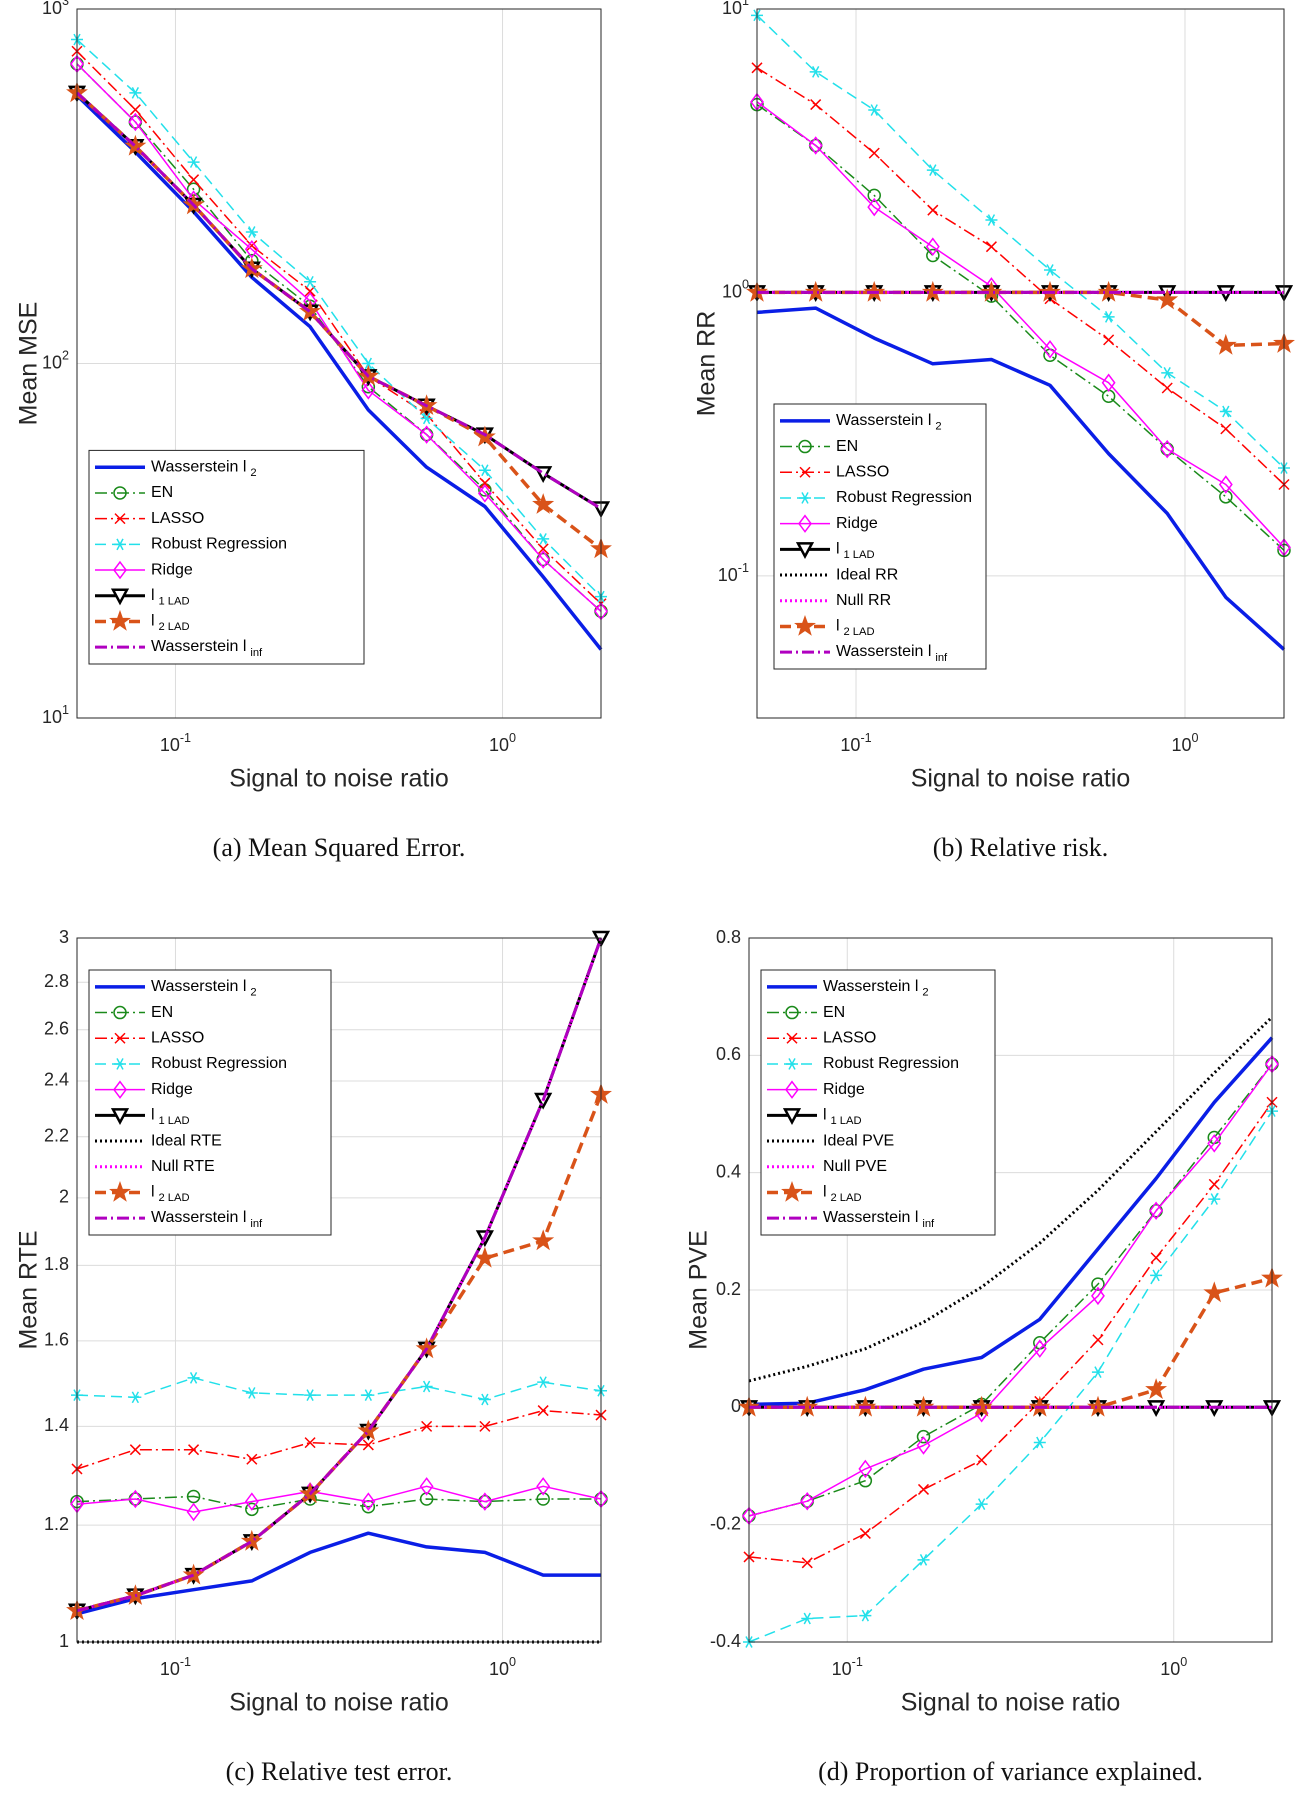  What do you see at coordinates (339, 847) in the screenshot?
I see `caption: (a) Mean Squared Error.` at bounding box center [339, 847].